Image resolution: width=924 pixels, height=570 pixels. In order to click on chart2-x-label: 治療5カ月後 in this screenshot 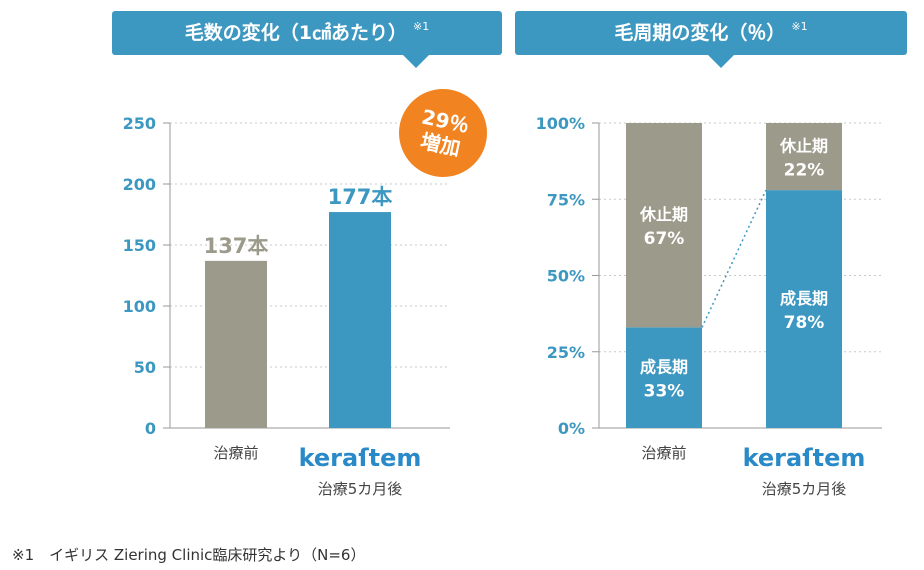, I will do `click(804, 489)`.